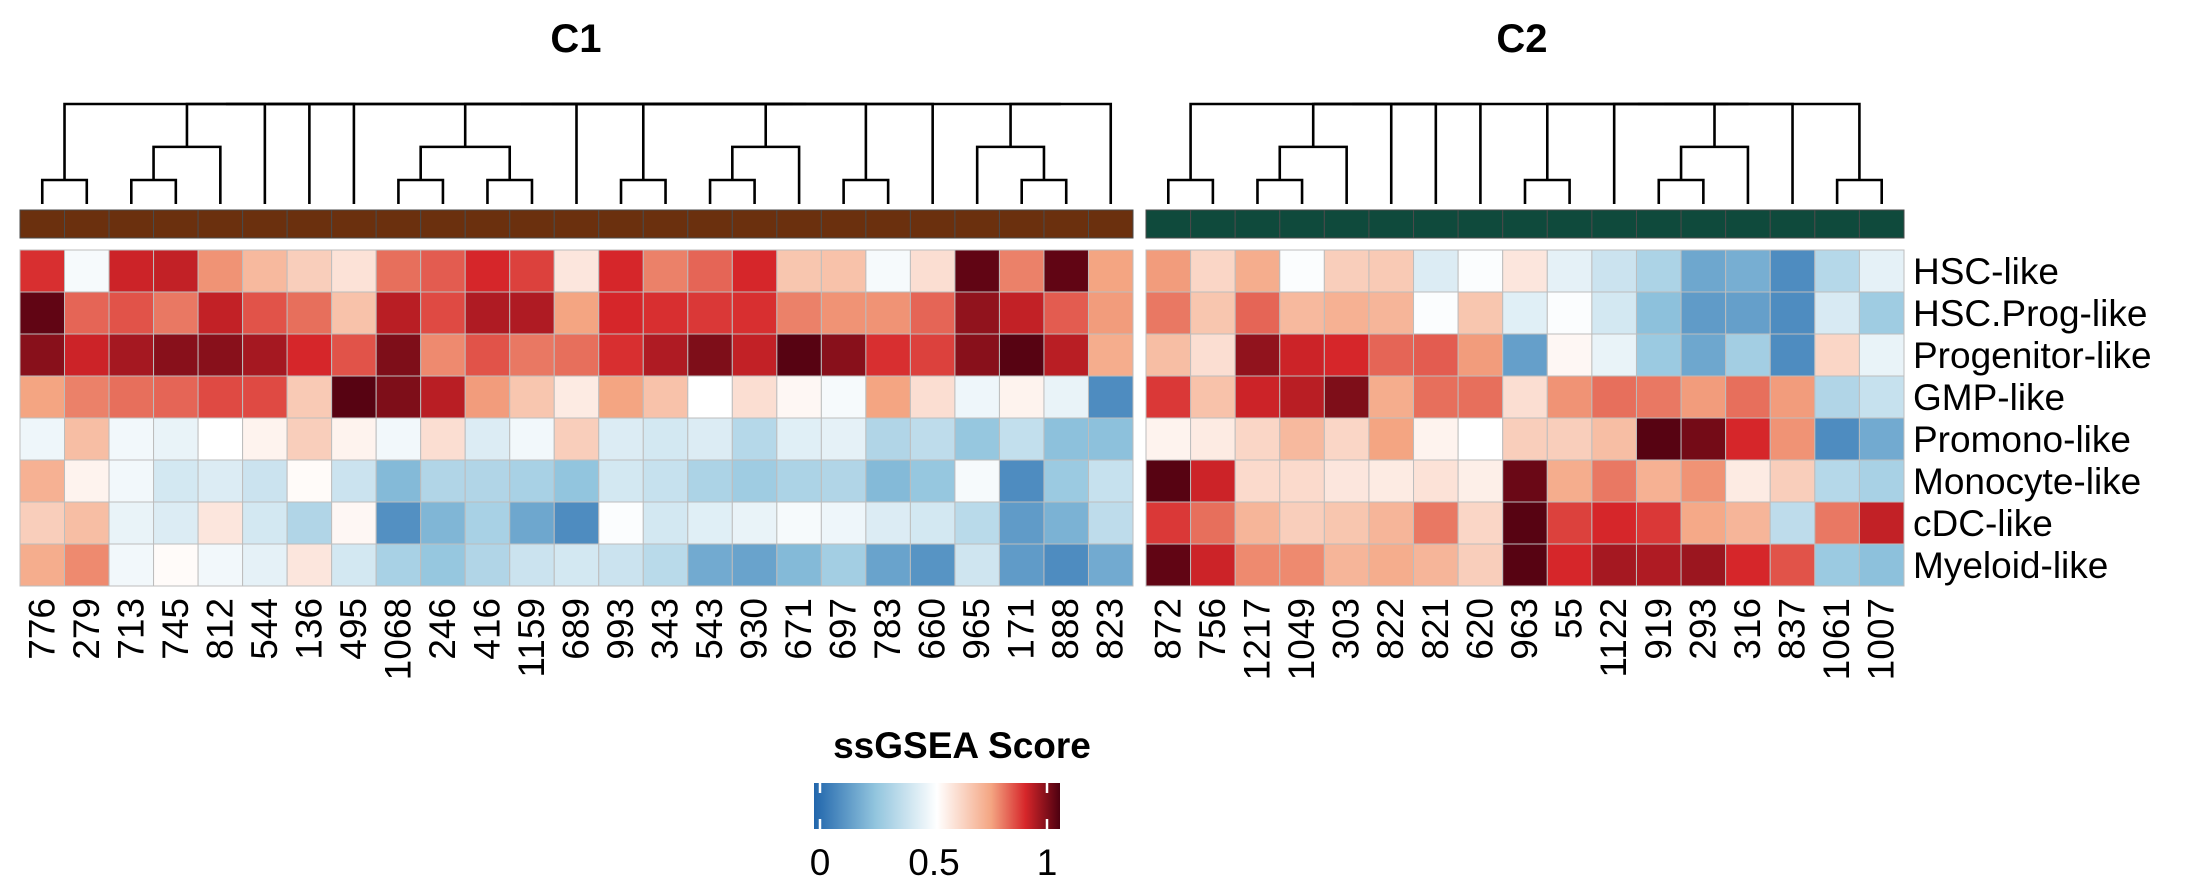  Describe the element at coordinates (1983, 523) in the screenshot. I see `row-label: cDC-like` at that location.